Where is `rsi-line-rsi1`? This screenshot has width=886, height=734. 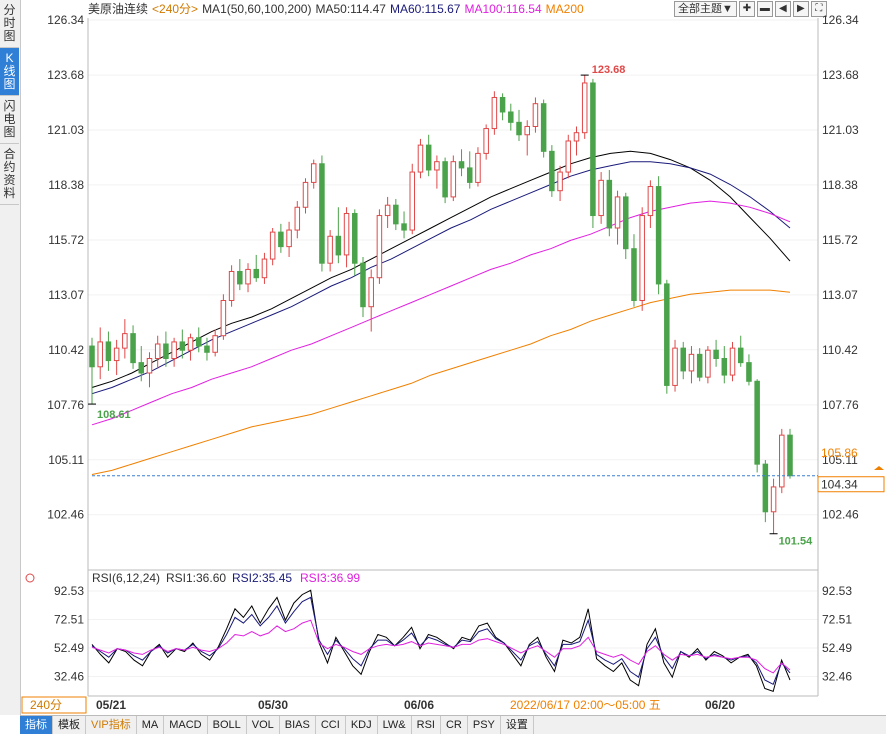 rsi-line-rsi1 is located at coordinates (441, 641).